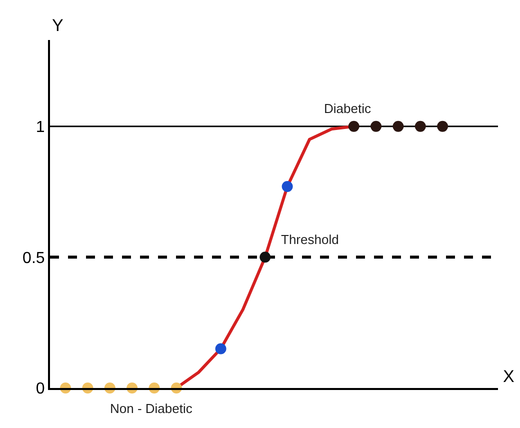 The image size is (520, 428). I want to click on y-tick-label: 1, so click(40, 127).